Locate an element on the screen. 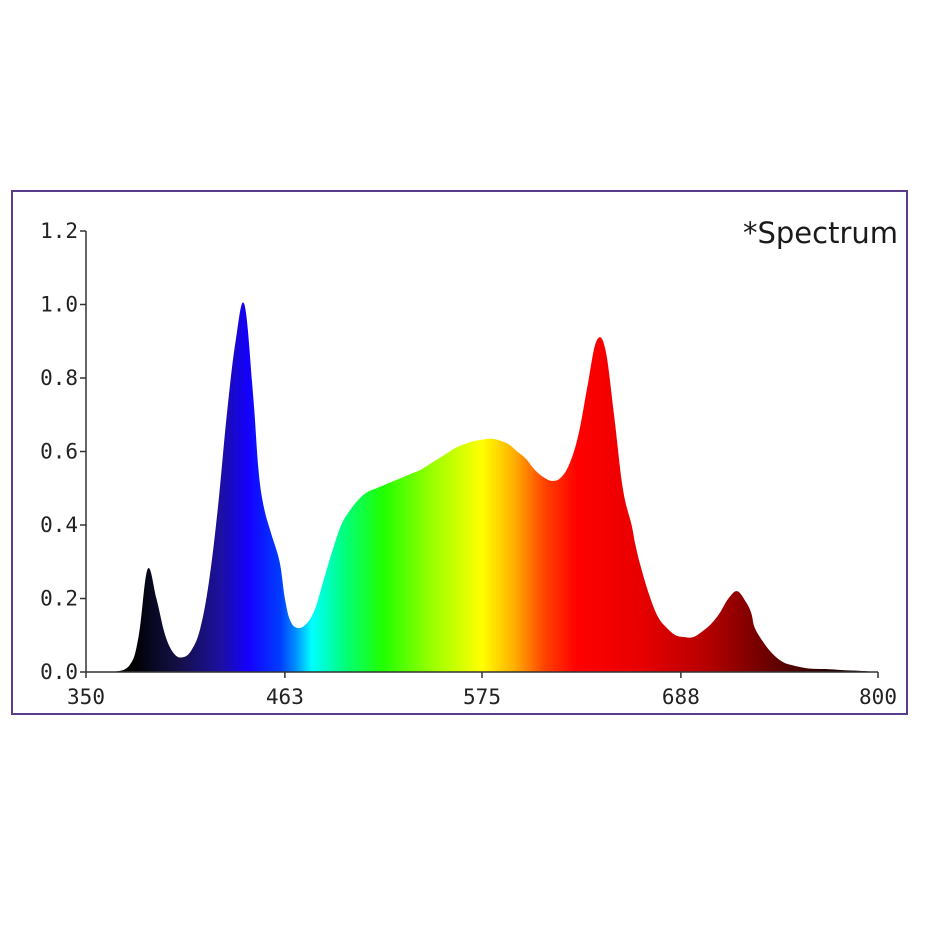 The image size is (950, 948). y-tick-label: 1.2 is located at coordinates (59, 231).